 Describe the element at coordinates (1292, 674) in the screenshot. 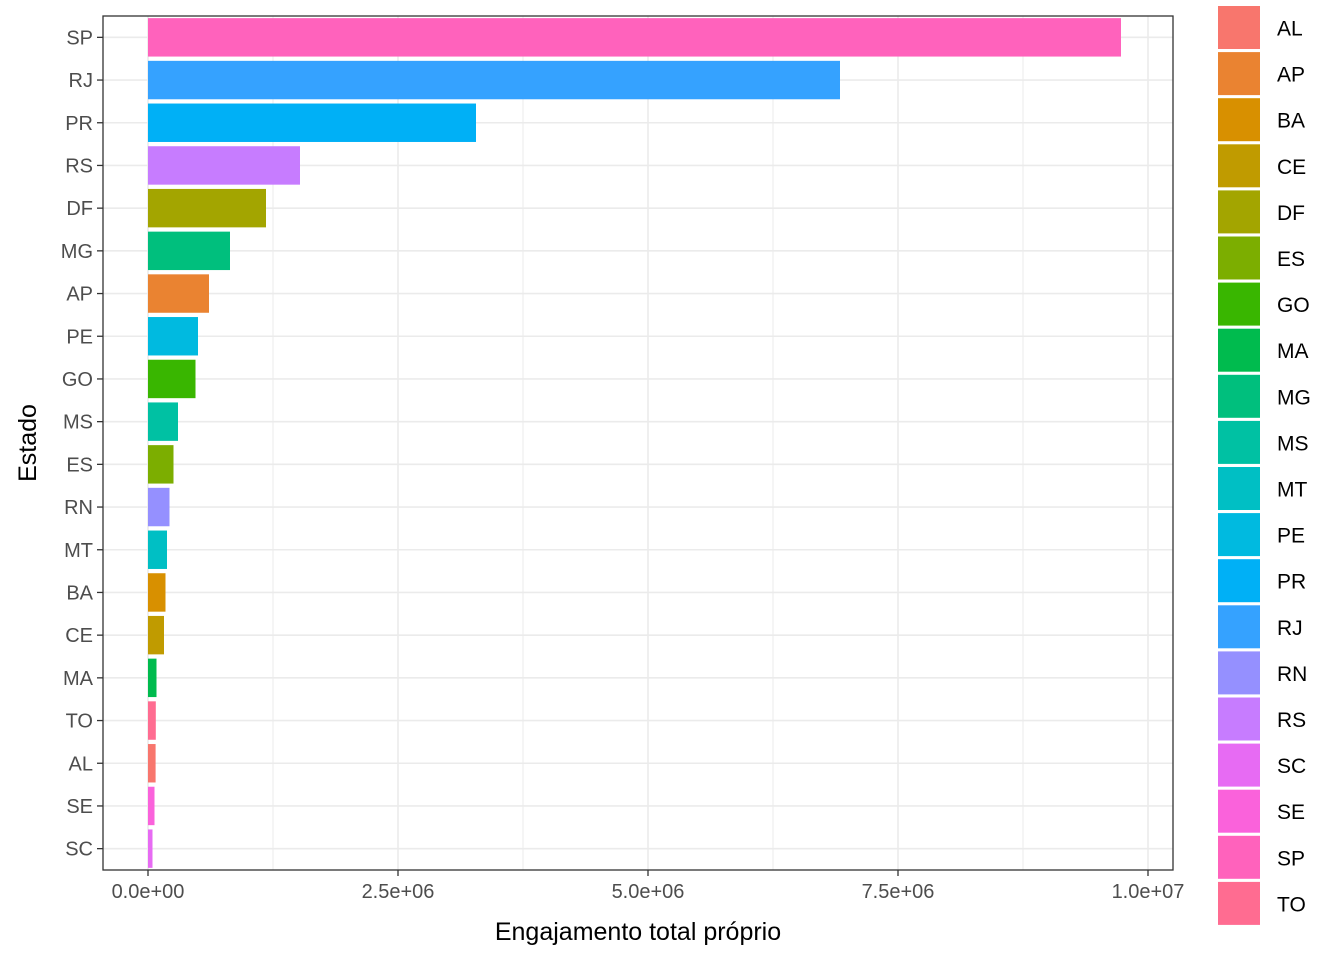

I see `legend-label-rn: RN` at that location.